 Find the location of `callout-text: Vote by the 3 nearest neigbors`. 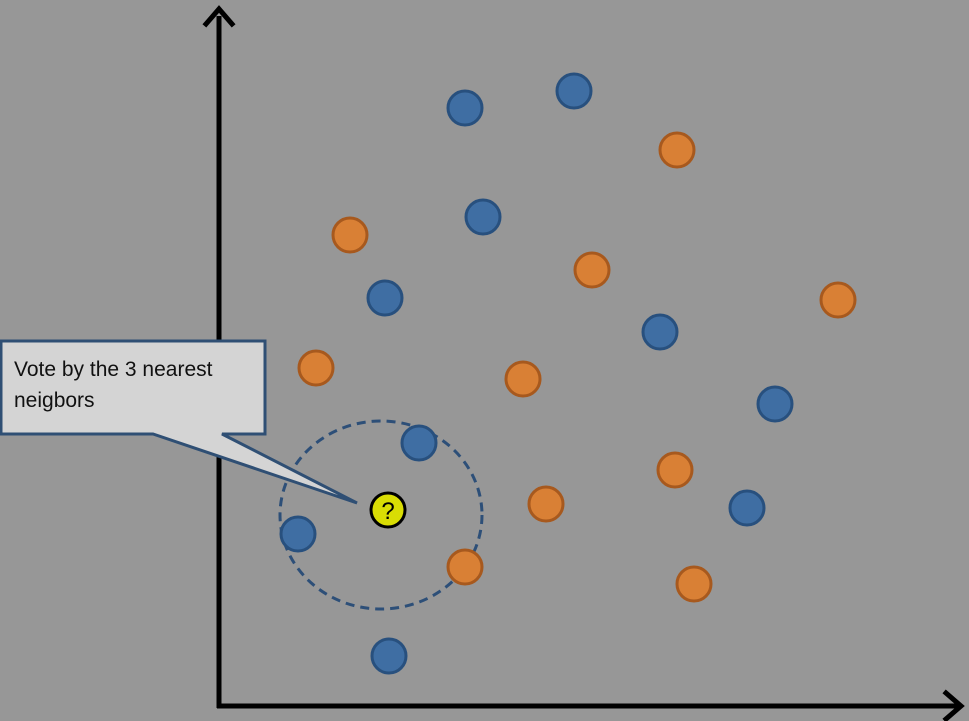

callout-text: Vote by the 3 nearest neigbors is located at coordinates (113, 385).